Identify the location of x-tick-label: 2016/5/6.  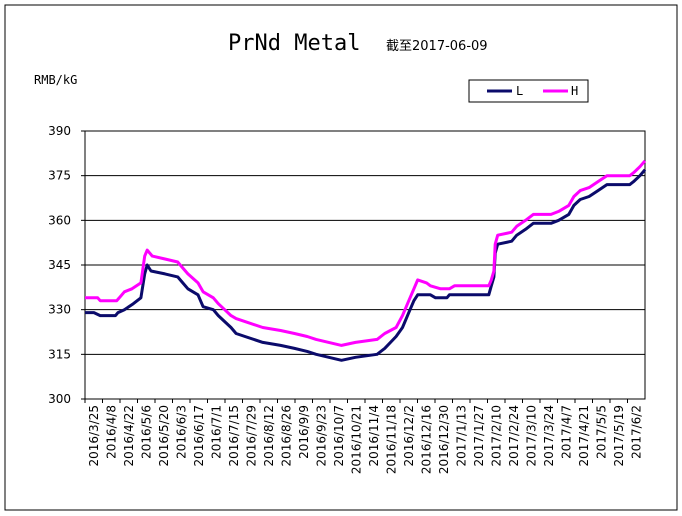
(146, 432).